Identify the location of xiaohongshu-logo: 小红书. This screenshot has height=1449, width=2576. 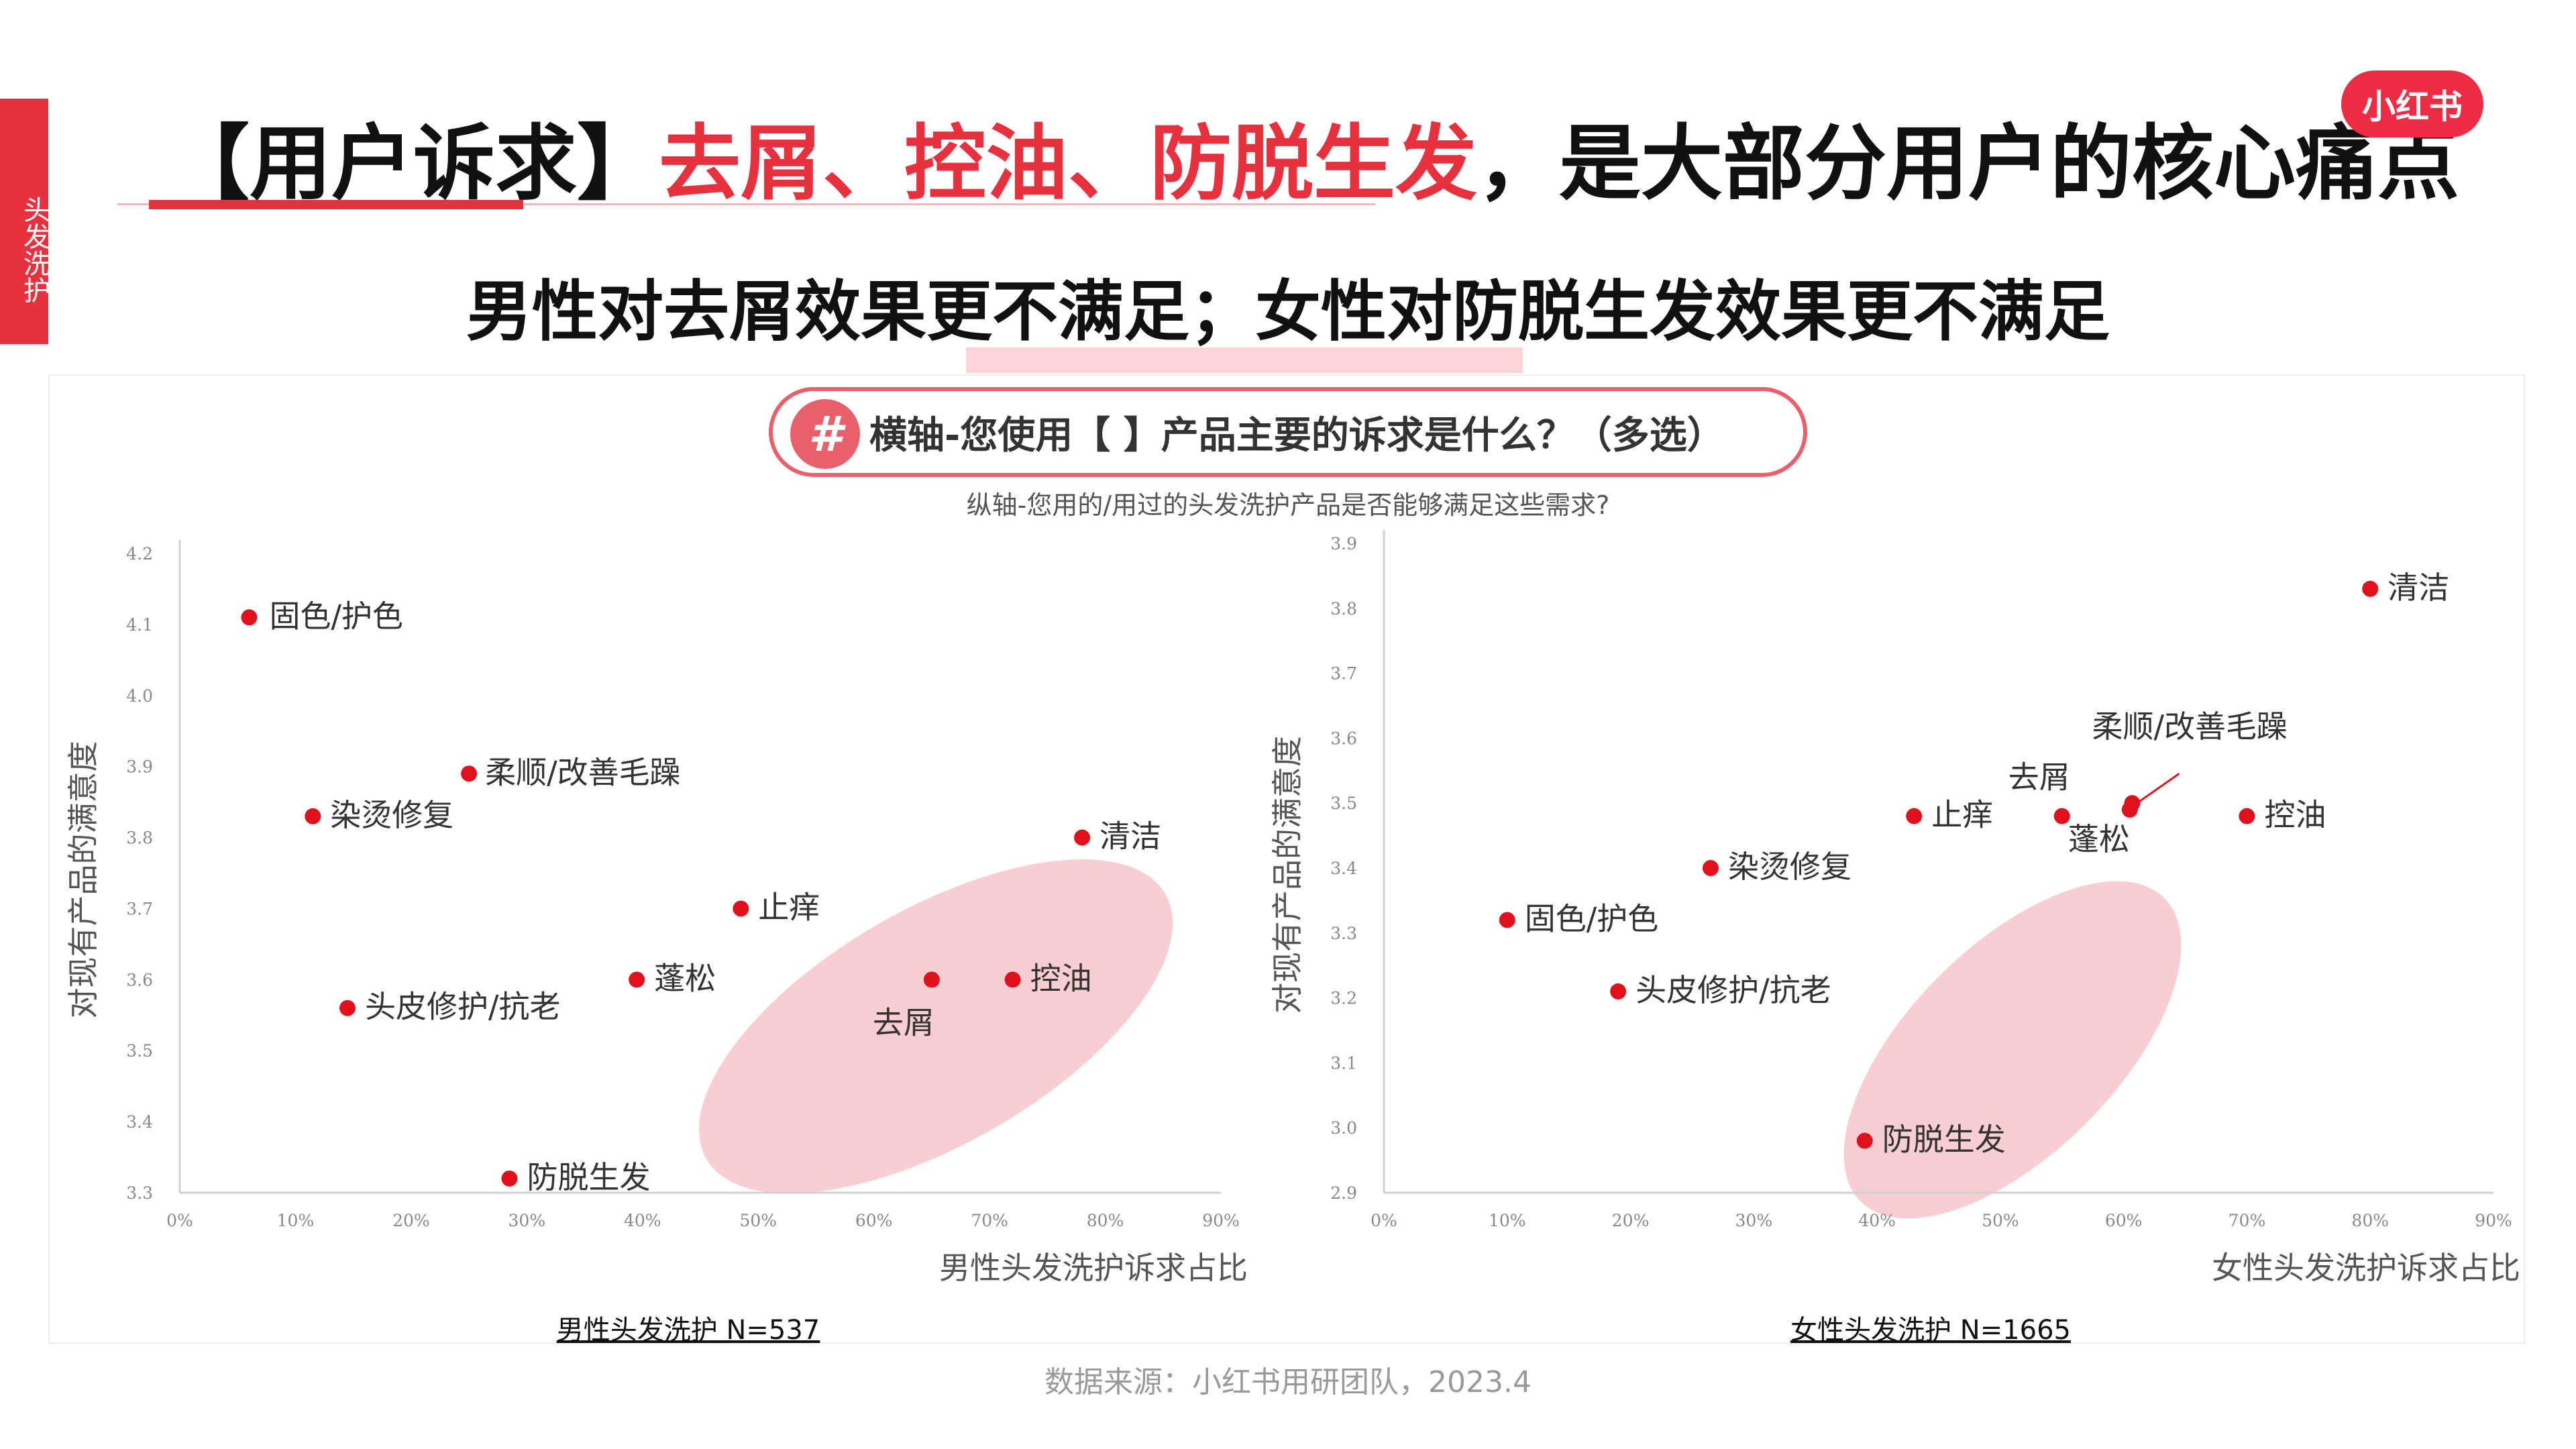
(2412, 104).